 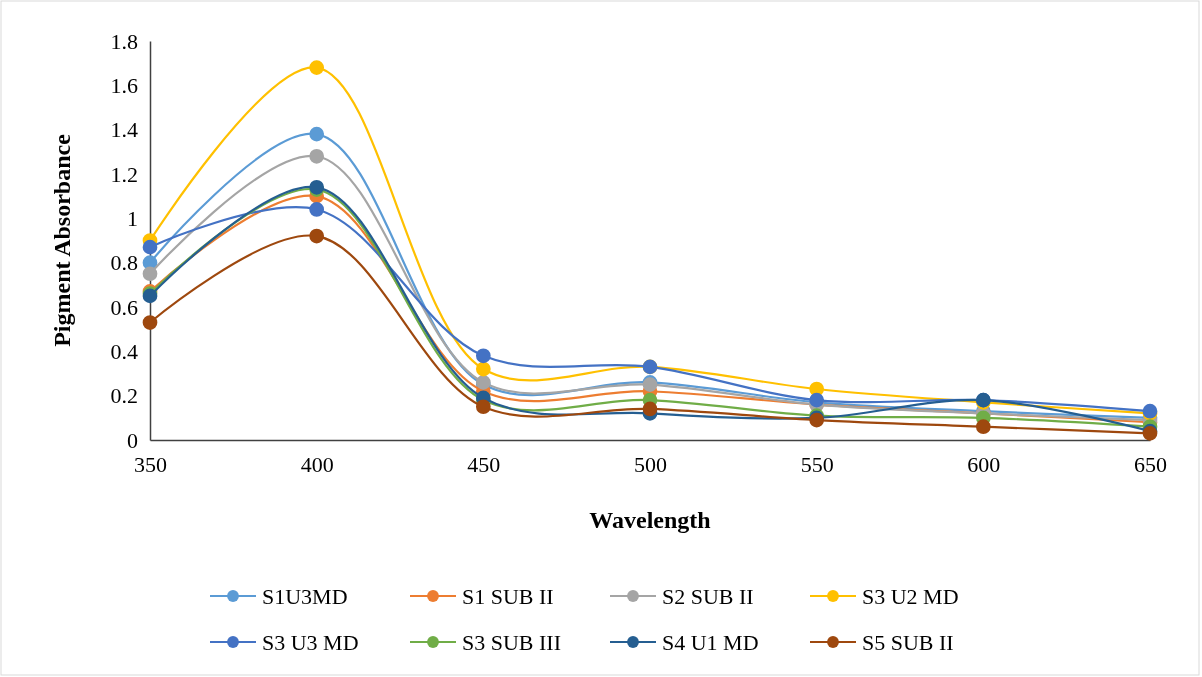 What do you see at coordinates (124, 41) in the screenshot?
I see `y-tick-label: 1.8` at bounding box center [124, 41].